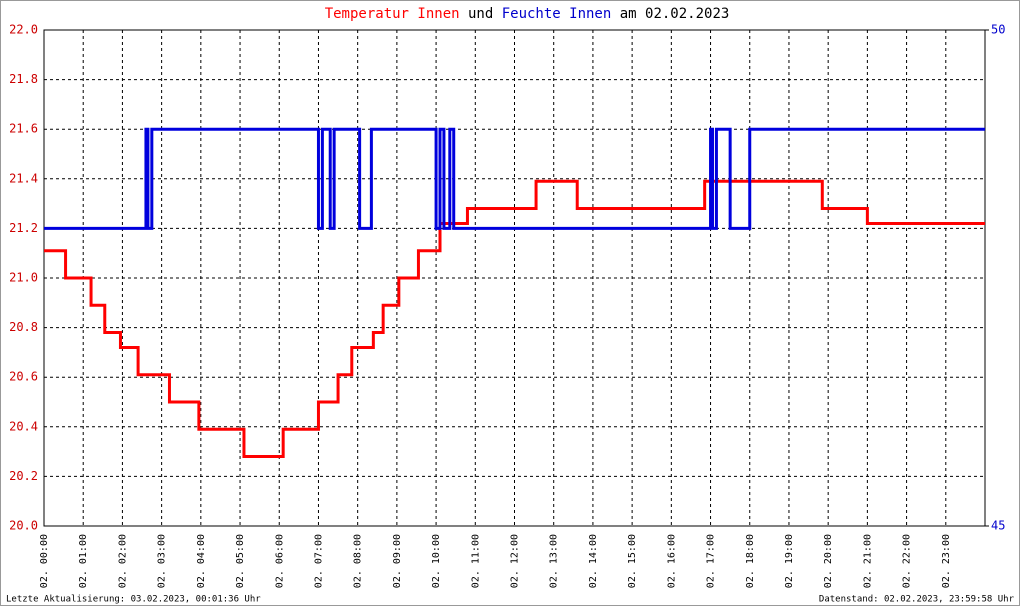 The width and height of the screenshot is (1020, 606). I want to click on x-tick-label: 02. 06:00, so click(279, 561).